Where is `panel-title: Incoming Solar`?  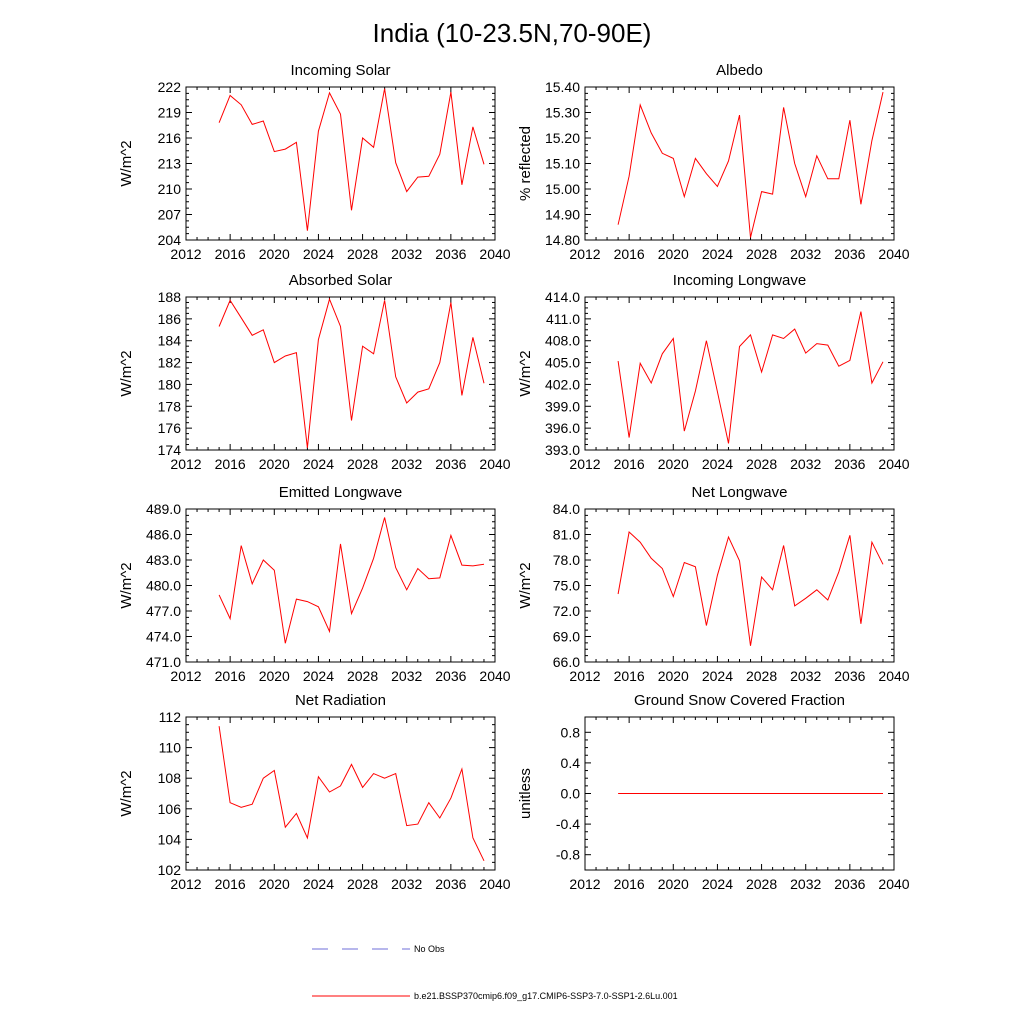
panel-title: Incoming Solar is located at coordinates (340, 70).